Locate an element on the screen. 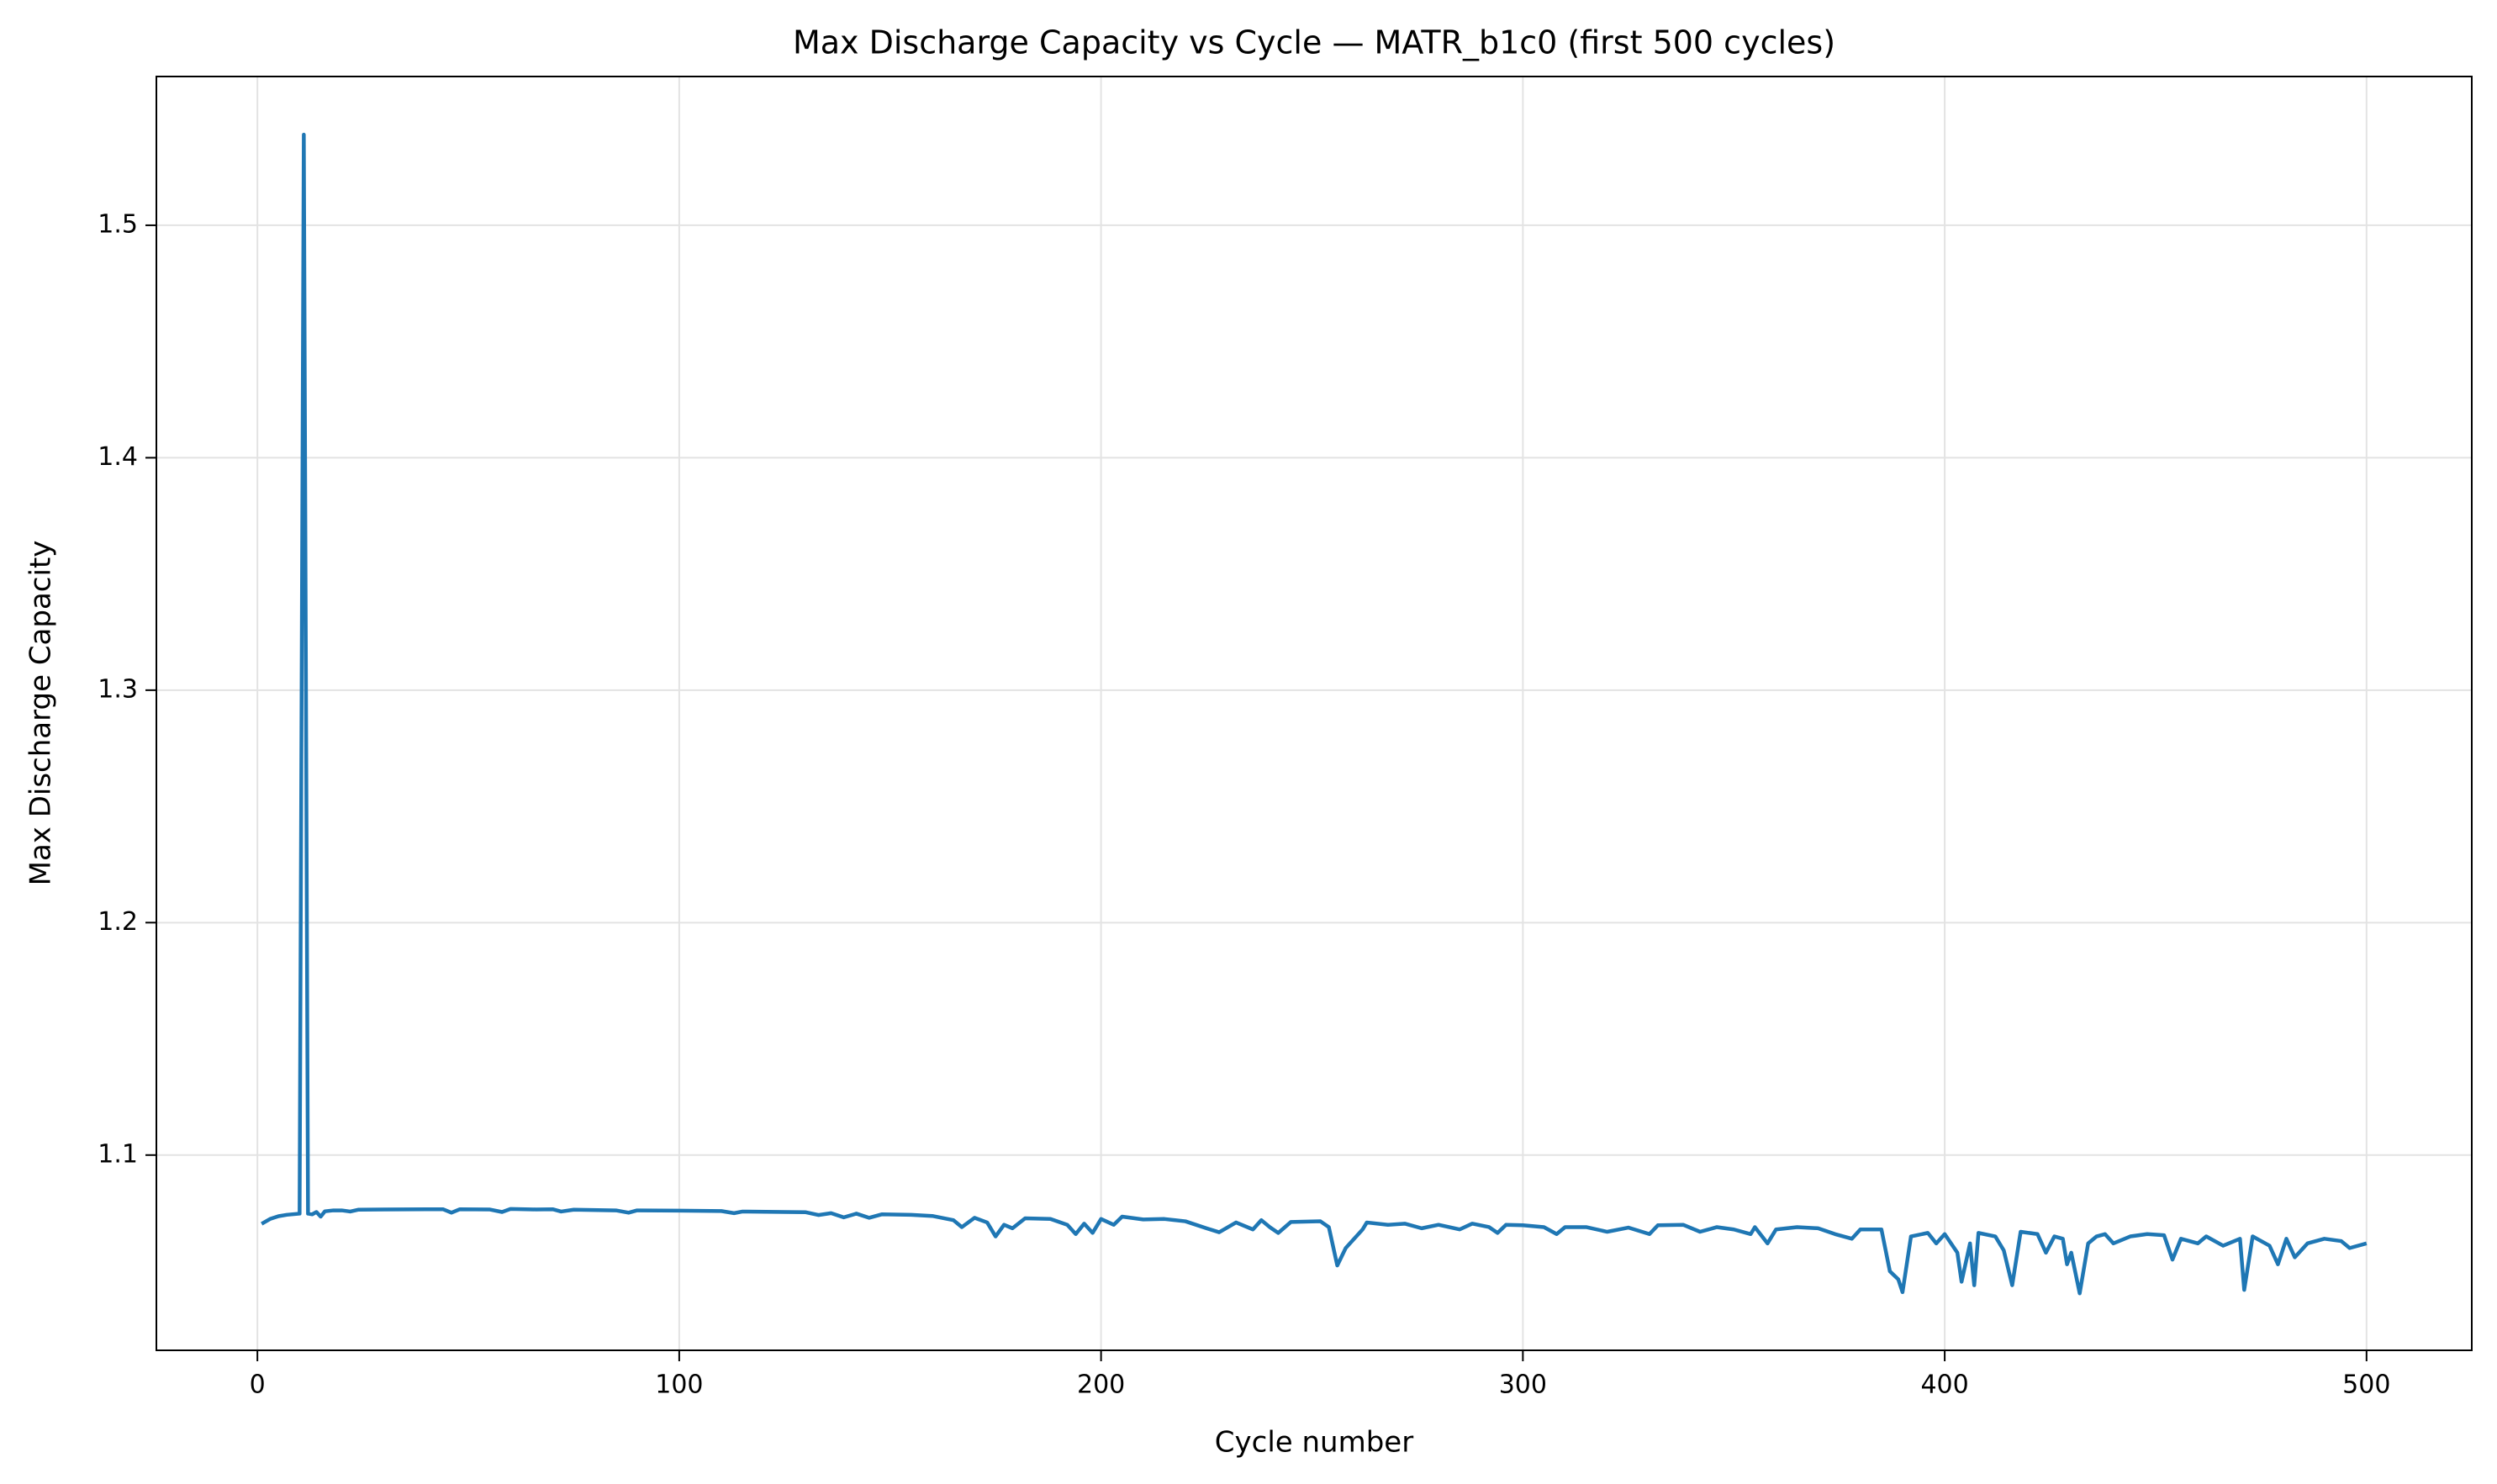 The height and width of the screenshot is (1484, 2497). x-tick-label: 400 is located at coordinates (1944, 1385).